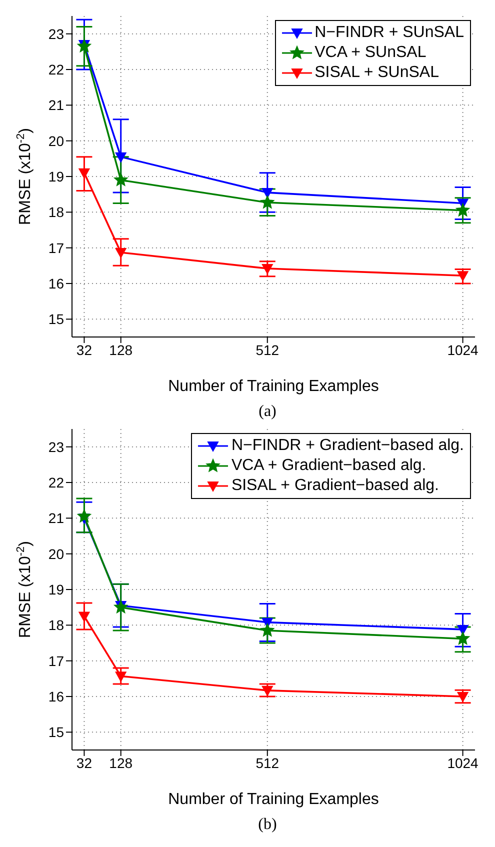 This screenshot has width=495, height=847. What do you see at coordinates (267, 825) in the screenshot?
I see `text: (b)` at bounding box center [267, 825].